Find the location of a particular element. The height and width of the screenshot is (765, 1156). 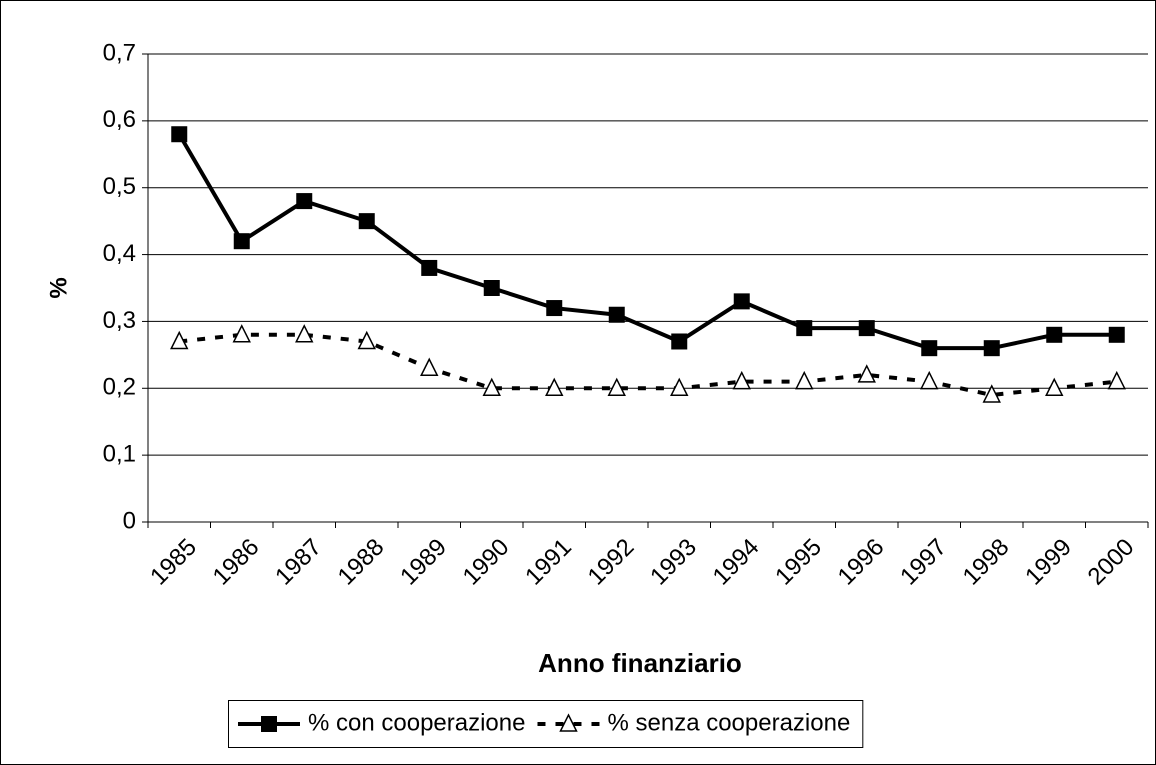

y-axis-title: % is located at coordinates (58, 287).